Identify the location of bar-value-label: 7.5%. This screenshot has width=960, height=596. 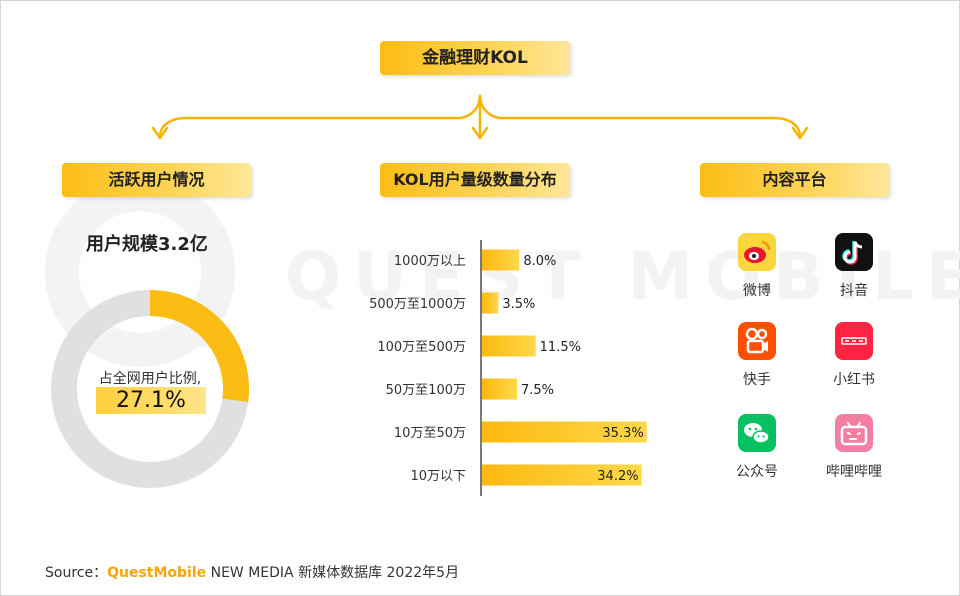
(537, 390).